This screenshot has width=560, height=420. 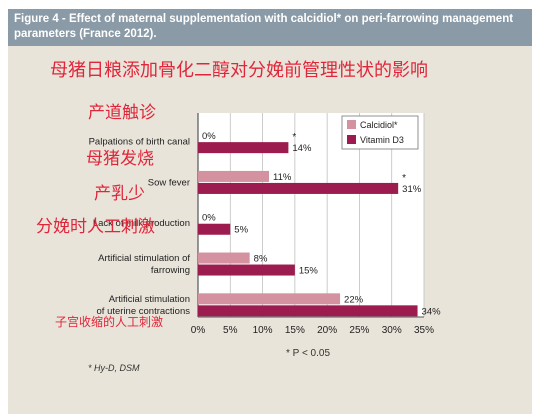 I want to click on legend-label: Vitamin D3, so click(x=382, y=140).